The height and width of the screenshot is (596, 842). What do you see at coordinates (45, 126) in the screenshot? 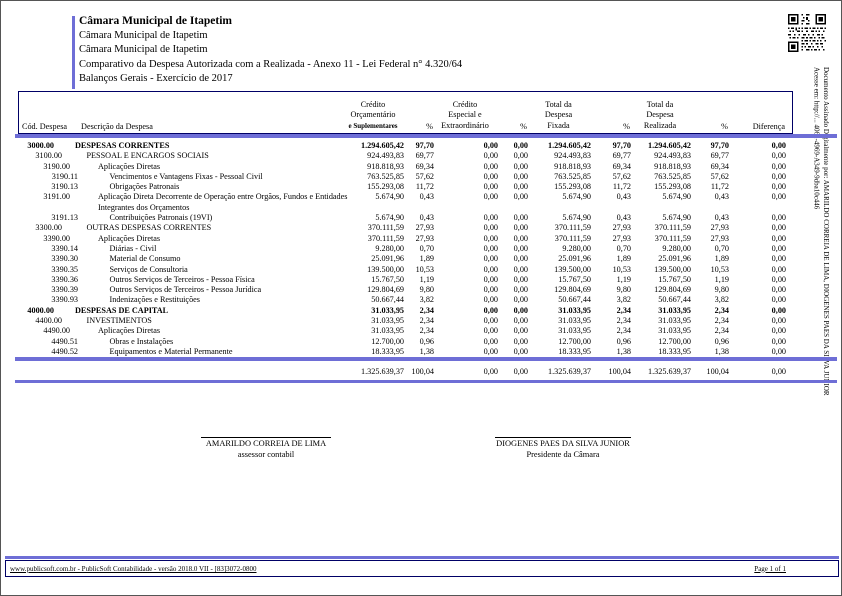
I see `col-header-code: Cód. Despesa` at bounding box center [45, 126].